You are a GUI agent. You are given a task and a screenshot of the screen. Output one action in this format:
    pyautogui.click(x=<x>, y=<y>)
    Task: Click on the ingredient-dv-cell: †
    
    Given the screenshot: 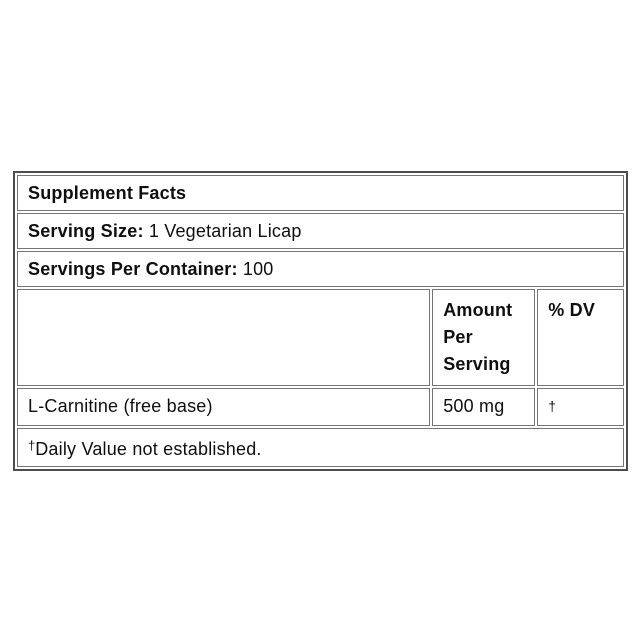 What is the action you would take?
    pyautogui.click(x=580, y=407)
    